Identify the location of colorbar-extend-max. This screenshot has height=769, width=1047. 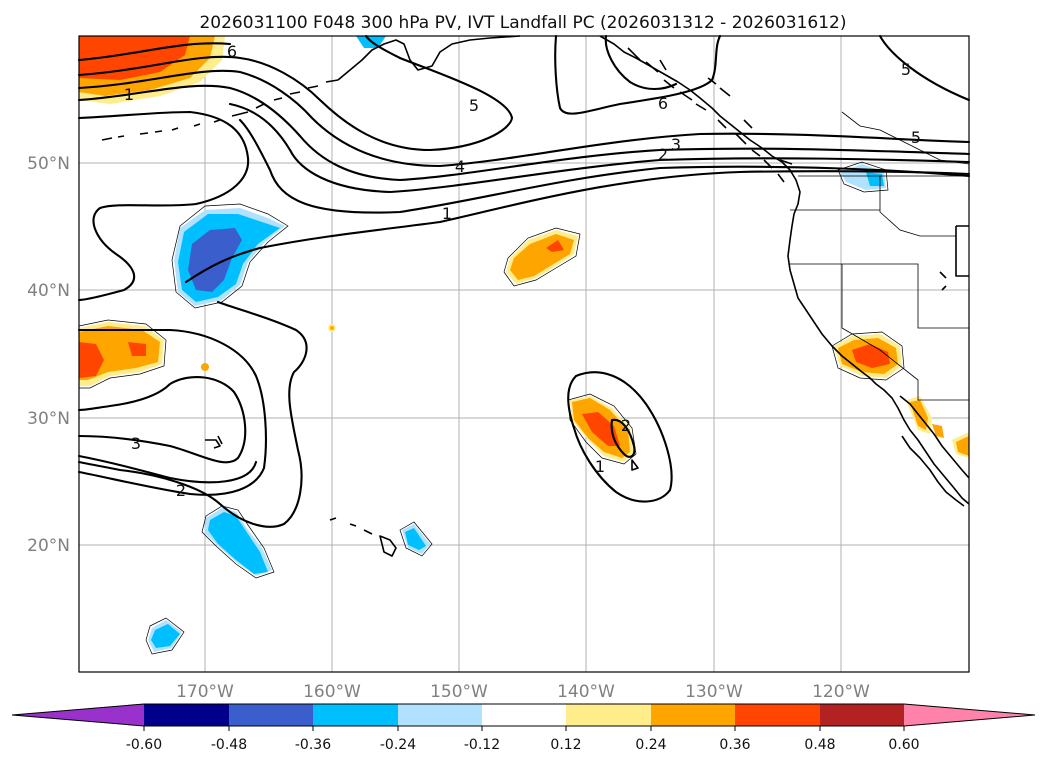
(969, 715).